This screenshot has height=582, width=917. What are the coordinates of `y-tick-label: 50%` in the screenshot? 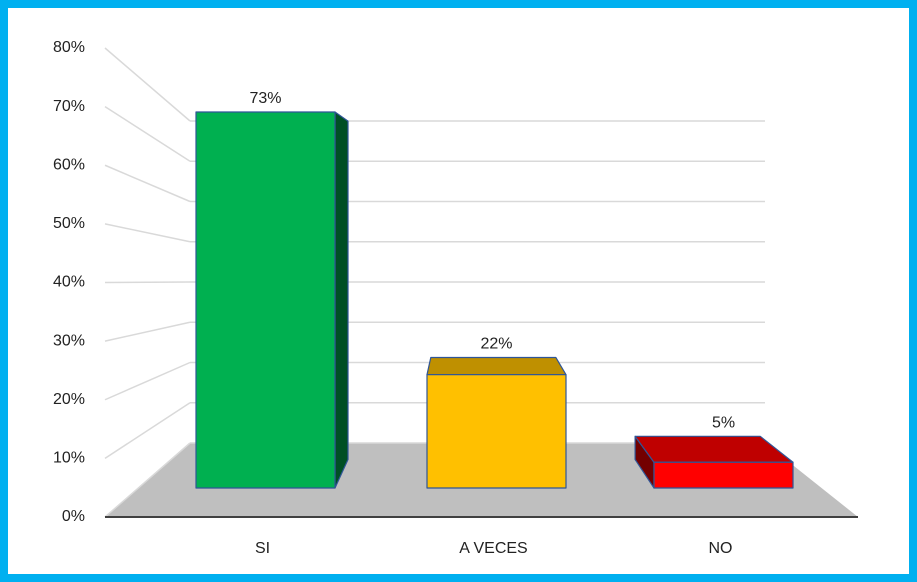 It's located at (69, 223).